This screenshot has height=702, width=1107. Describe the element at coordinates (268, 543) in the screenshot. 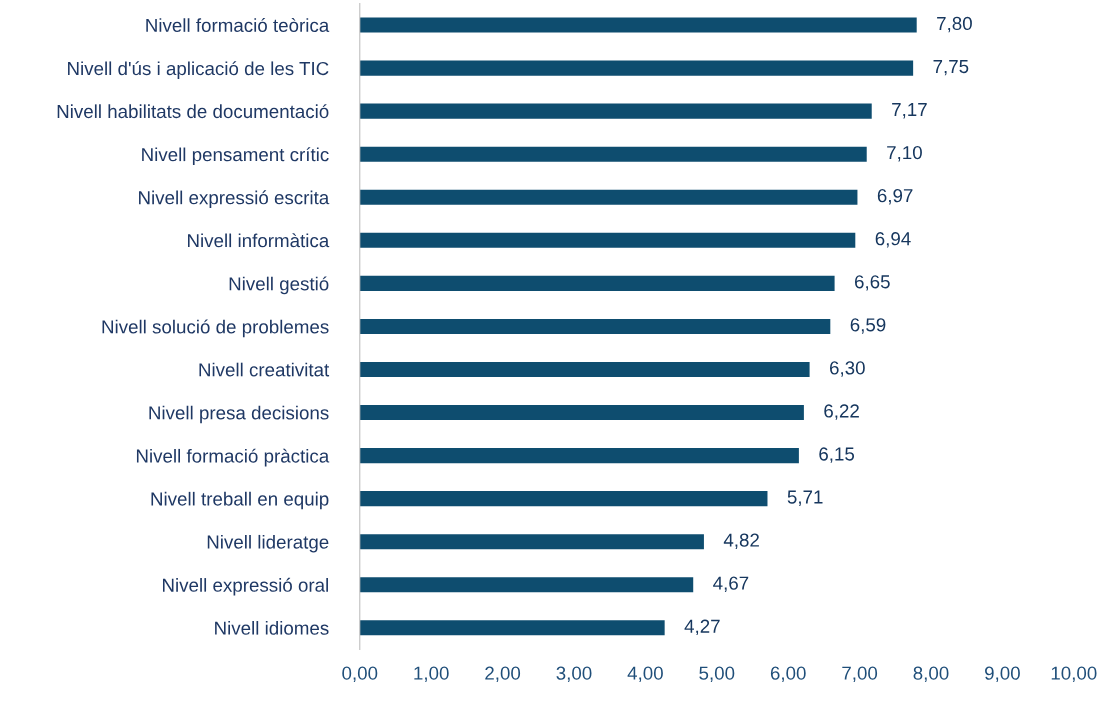

I see `y-tick-label: Nivell lideratge` at that location.